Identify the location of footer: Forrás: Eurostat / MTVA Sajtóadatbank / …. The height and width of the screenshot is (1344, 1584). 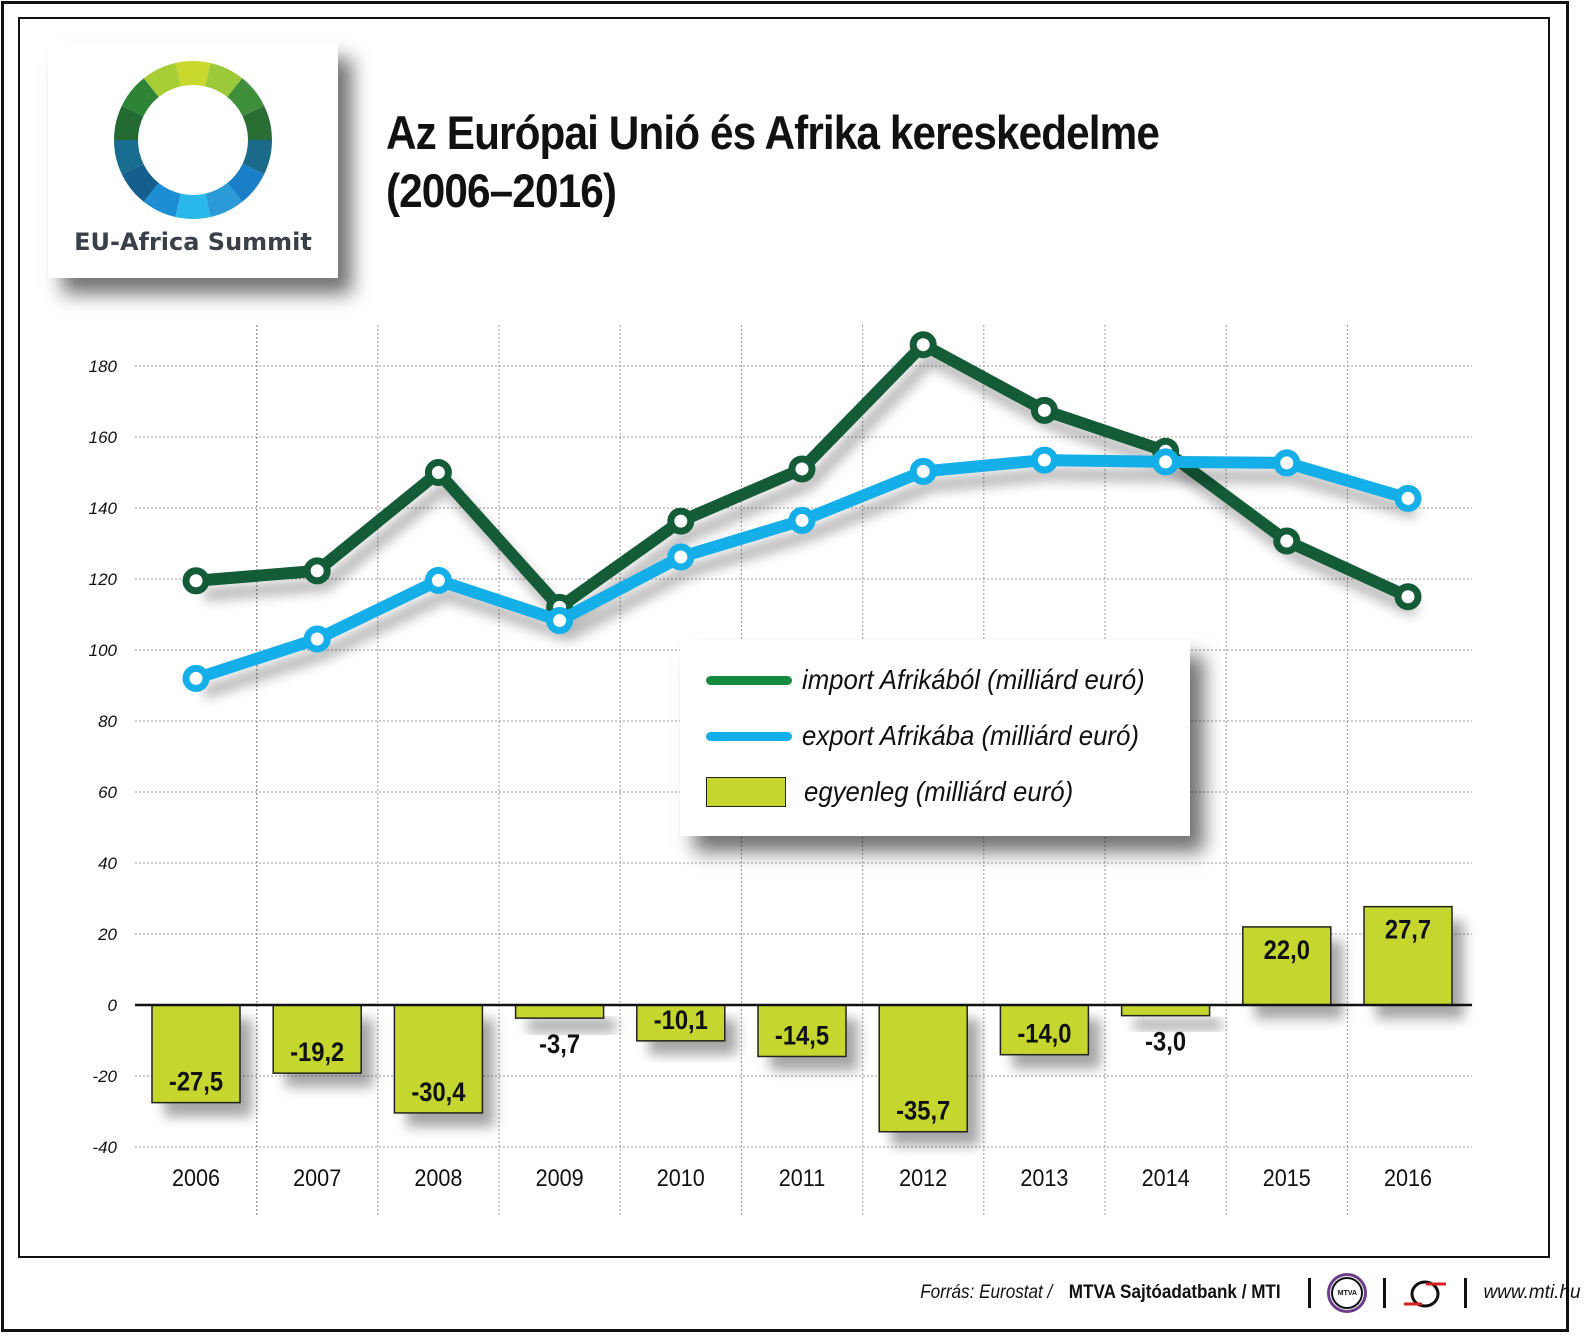
(1243, 1293).